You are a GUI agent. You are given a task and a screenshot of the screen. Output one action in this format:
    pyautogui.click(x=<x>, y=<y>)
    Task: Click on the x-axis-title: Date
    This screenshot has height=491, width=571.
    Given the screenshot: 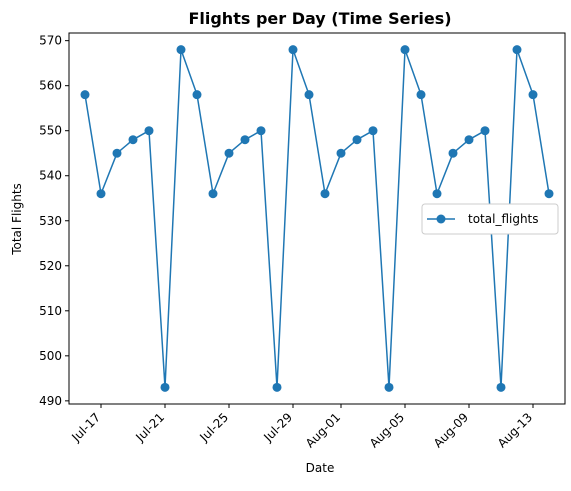 What is the action you would take?
    pyautogui.click(x=320, y=468)
    